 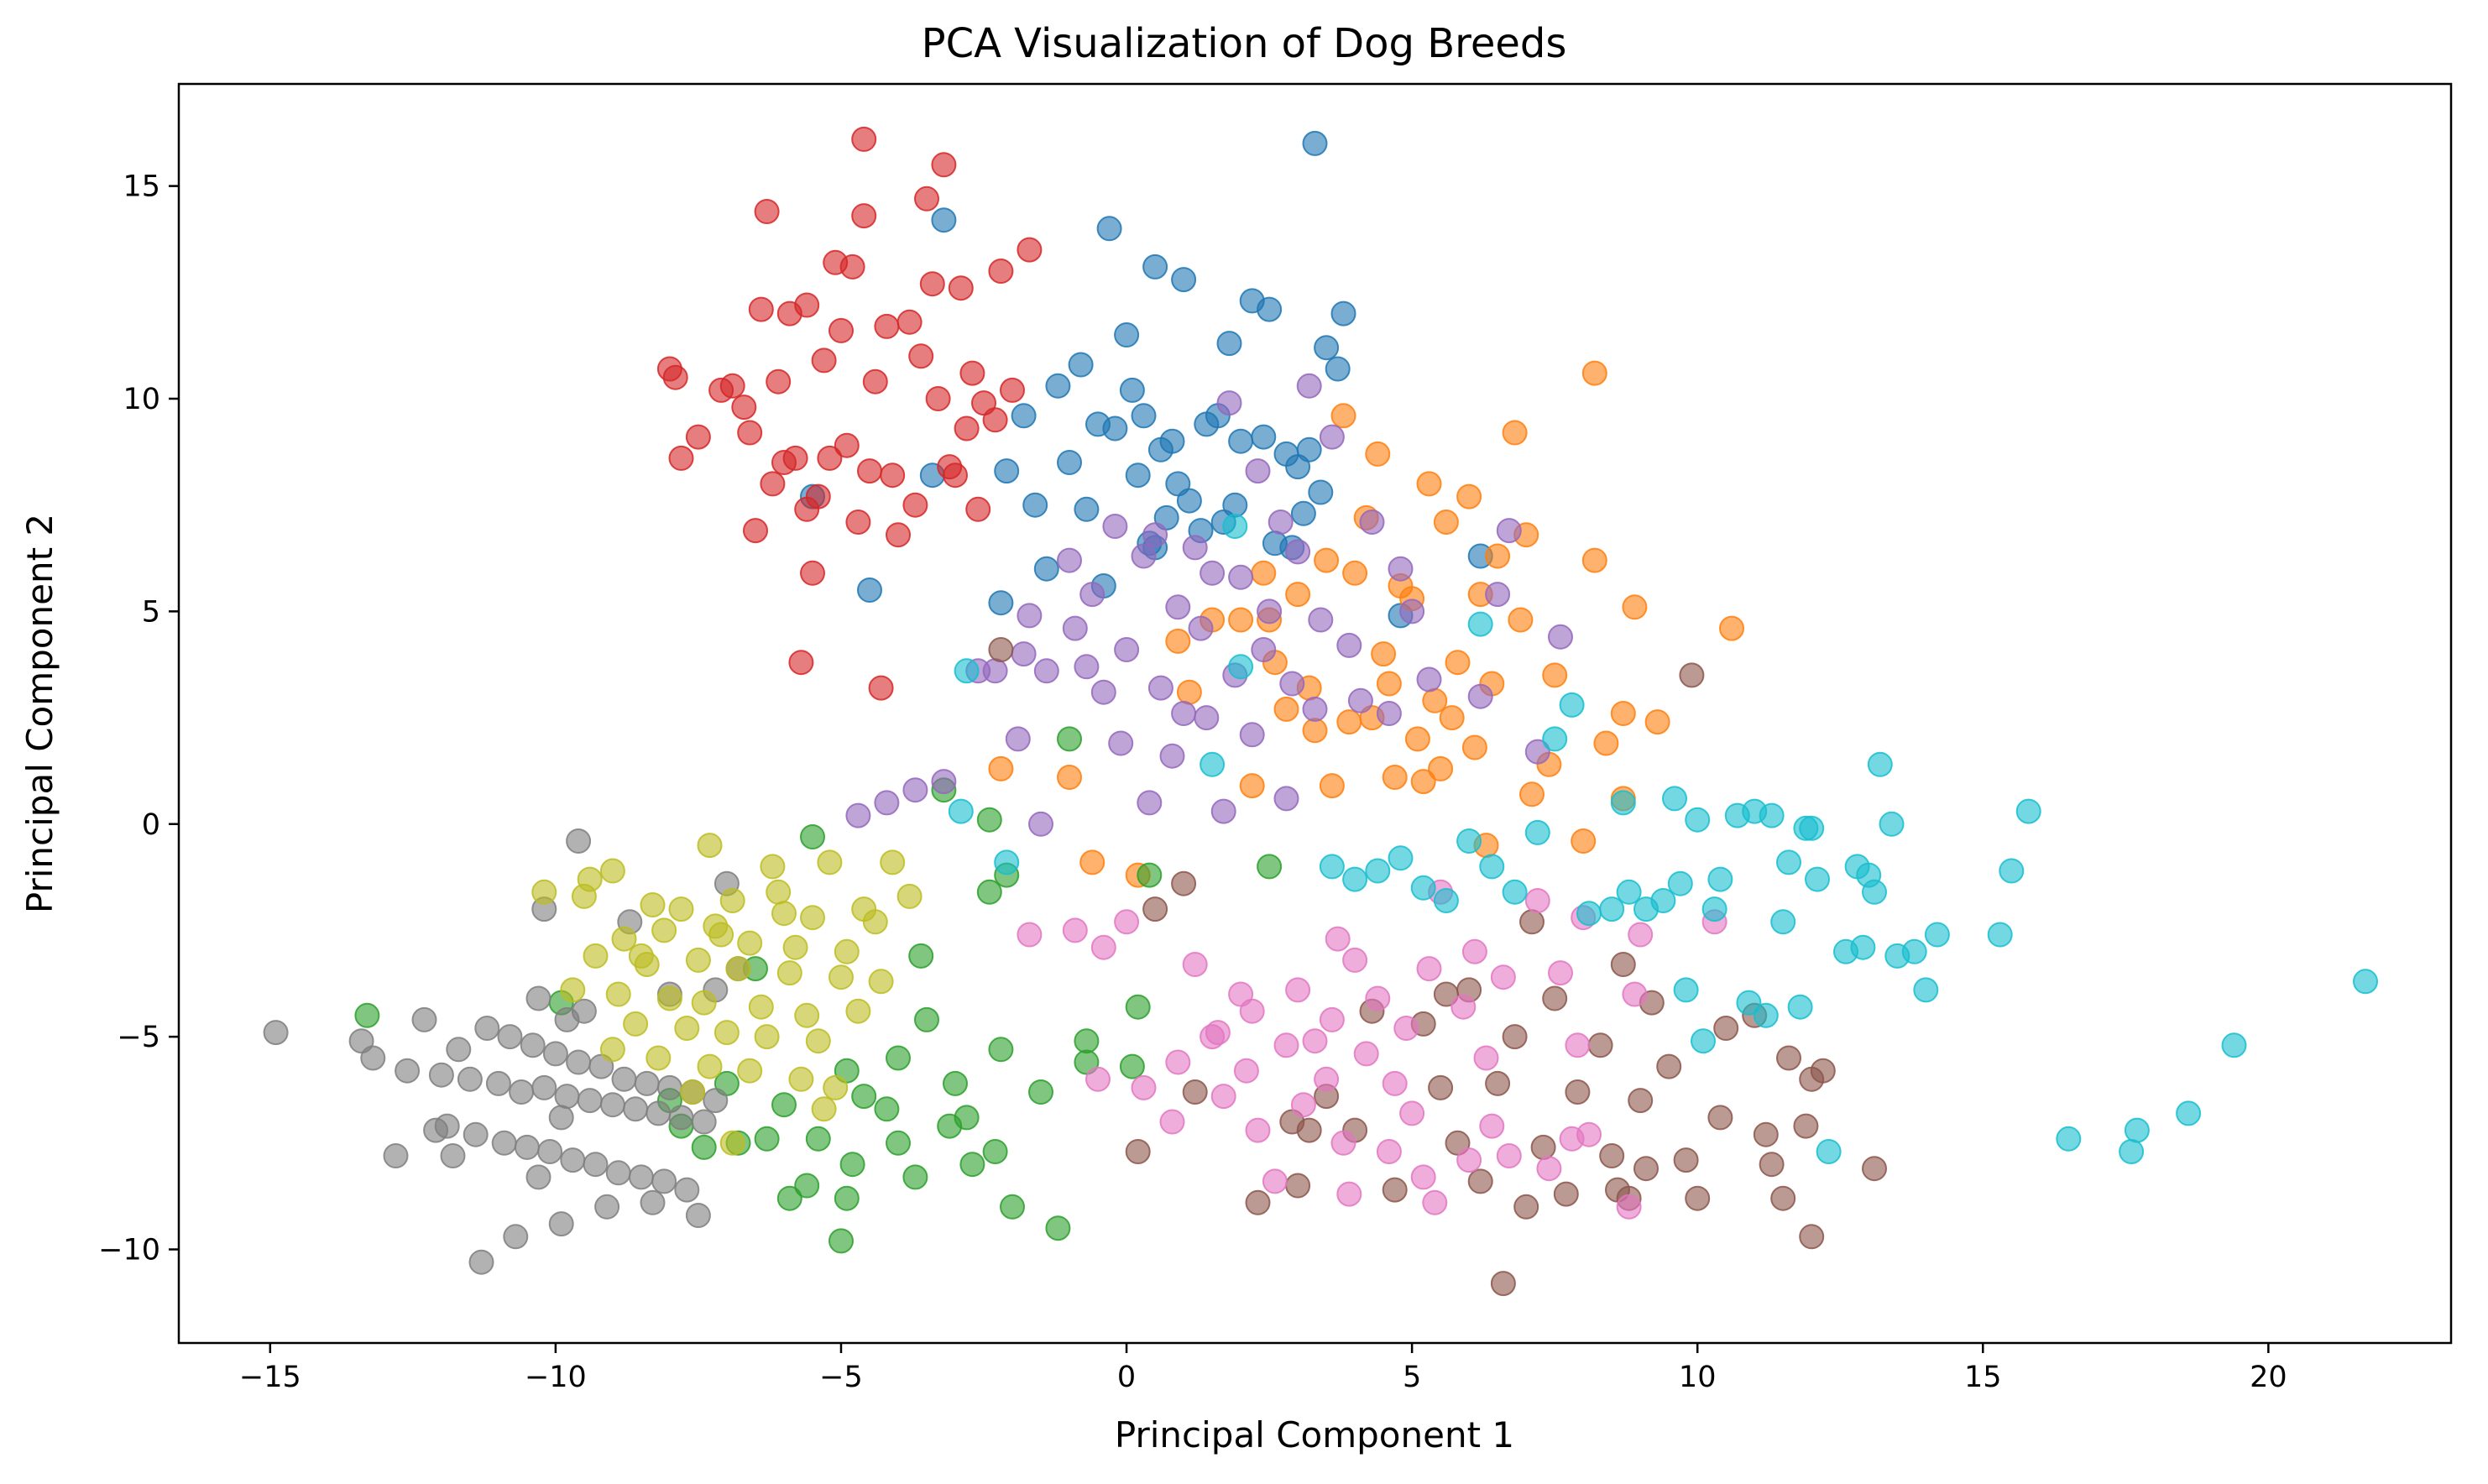 I want to click on y-tick-label: 5, so click(x=151, y=612).